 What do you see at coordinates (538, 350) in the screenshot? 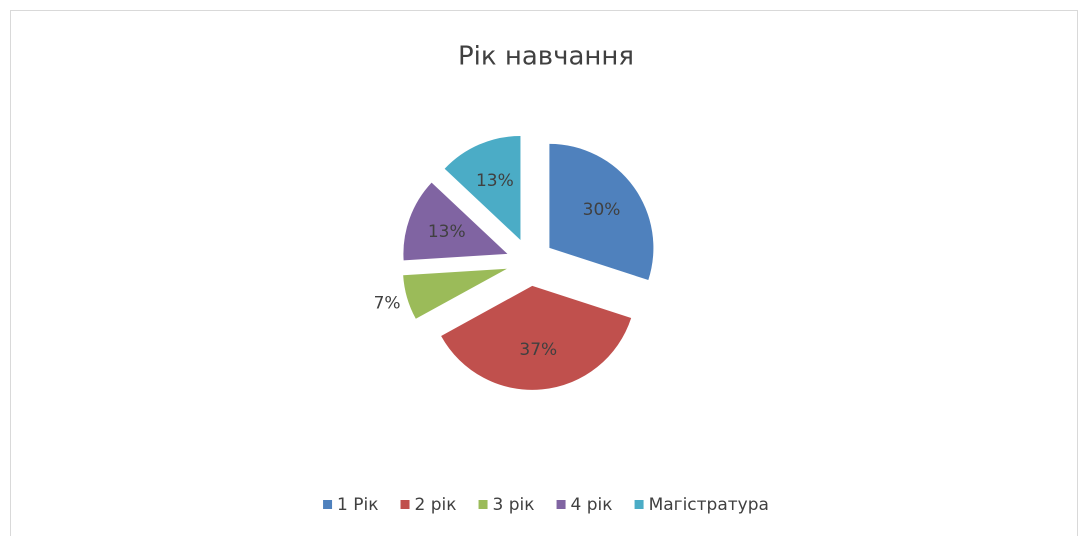
I see `data-label: 37%` at bounding box center [538, 350].